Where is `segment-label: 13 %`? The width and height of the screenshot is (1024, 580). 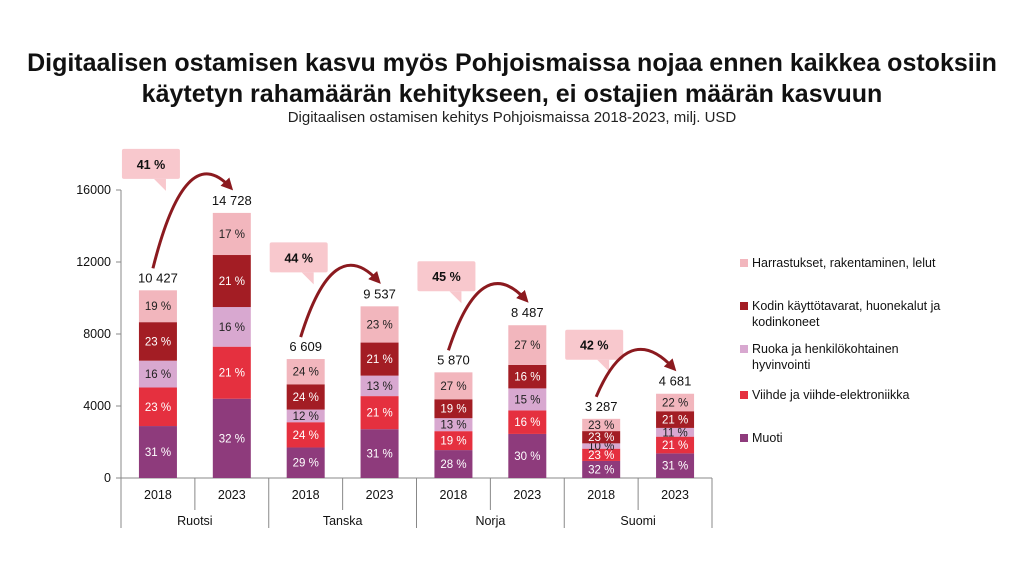 segment-label: 13 % is located at coordinates (379, 387).